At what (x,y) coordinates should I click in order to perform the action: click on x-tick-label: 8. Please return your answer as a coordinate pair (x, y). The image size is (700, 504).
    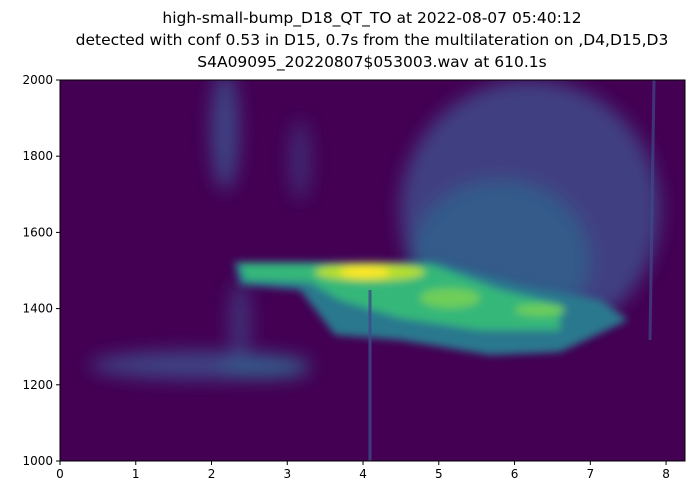
    Looking at the image, I should click on (666, 474).